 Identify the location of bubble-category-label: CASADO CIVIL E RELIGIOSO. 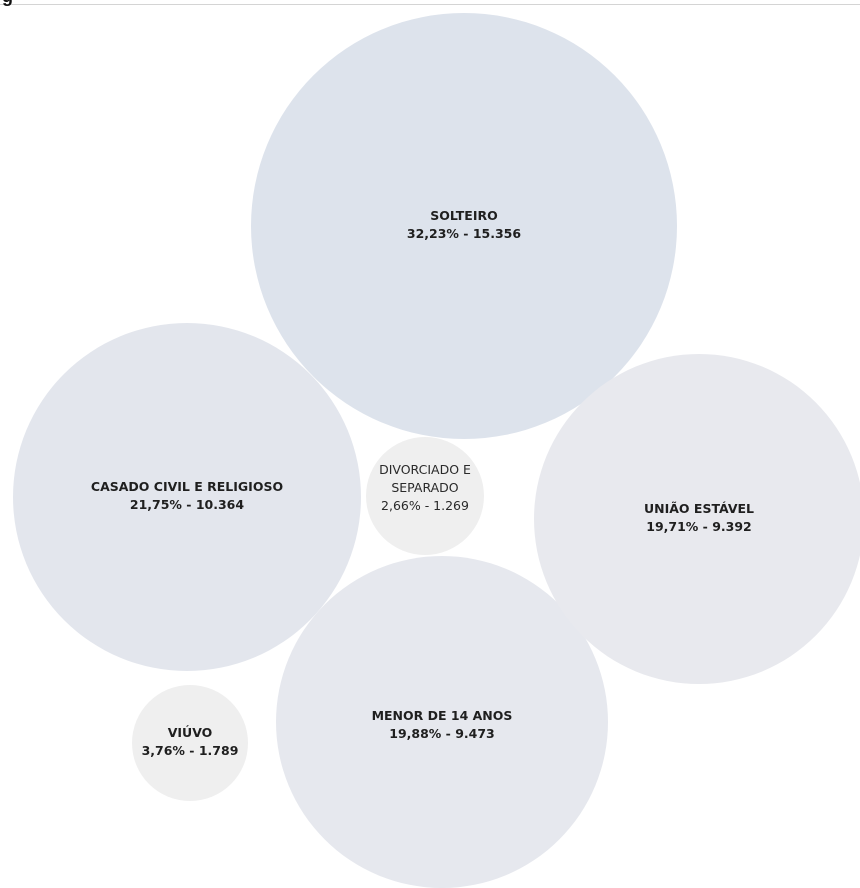
(187, 486).